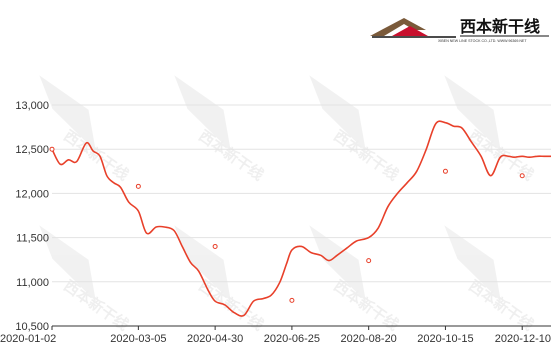  Describe the element at coordinates (32, 194) in the screenshot. I see `y-tick-label: 12,000` at that location.